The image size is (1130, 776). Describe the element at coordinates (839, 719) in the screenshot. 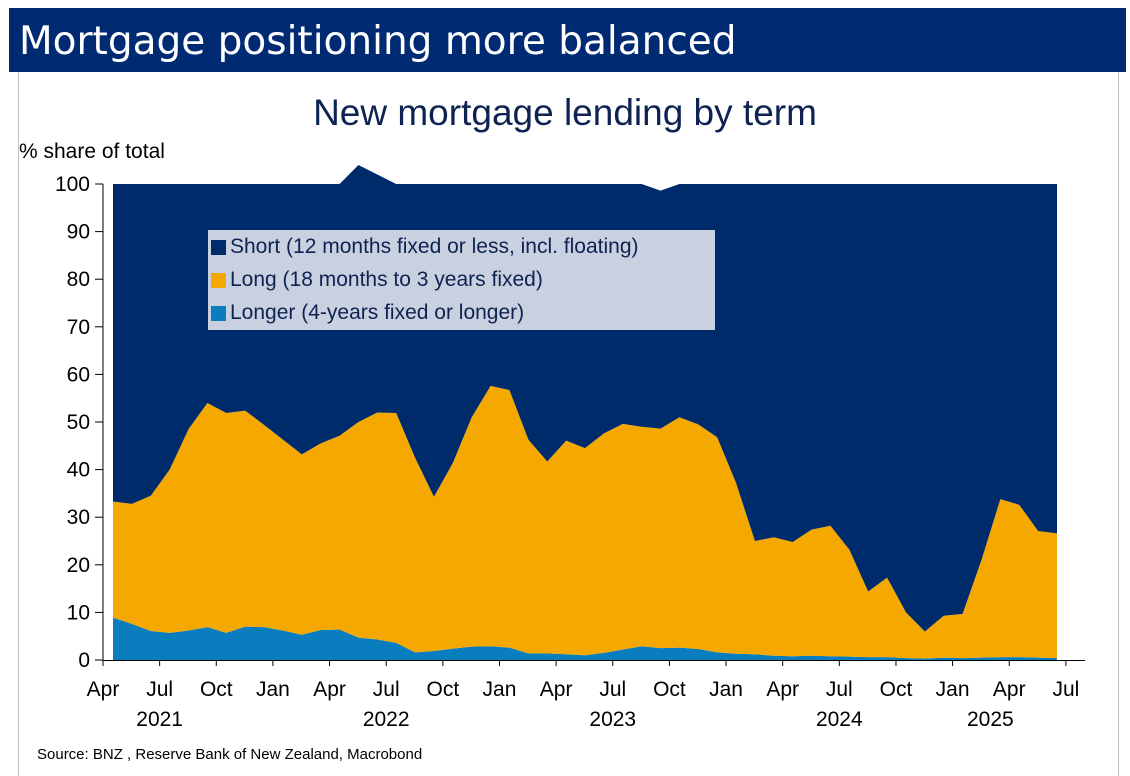

I see `x-year-label: 2024` at that location.